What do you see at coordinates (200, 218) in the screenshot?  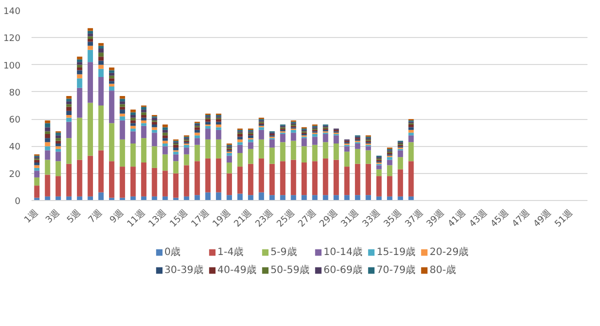 I see `x-tick-label: 17週` at bounding box center [200, 218].